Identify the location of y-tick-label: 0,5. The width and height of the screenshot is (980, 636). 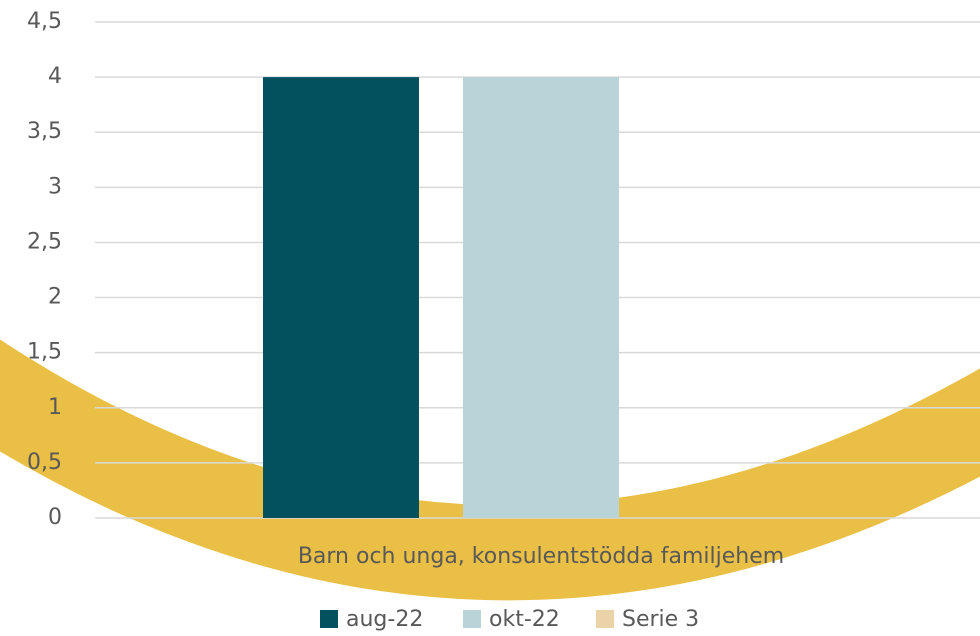
(44, 462).